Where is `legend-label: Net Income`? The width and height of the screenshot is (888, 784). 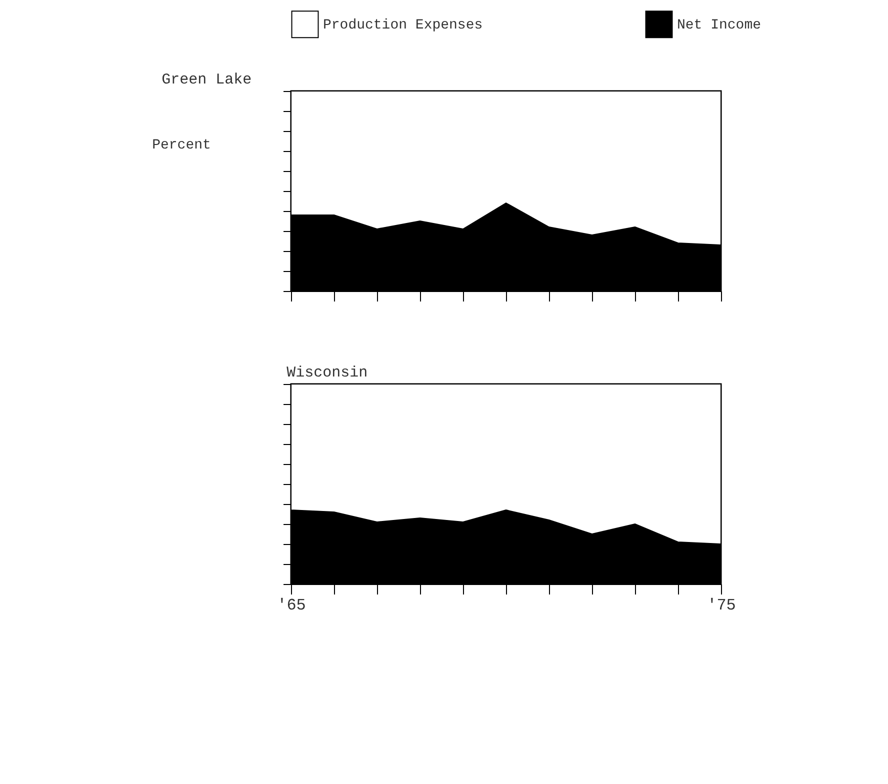 legend-label: Net Income is located at coordinates (719, 25).